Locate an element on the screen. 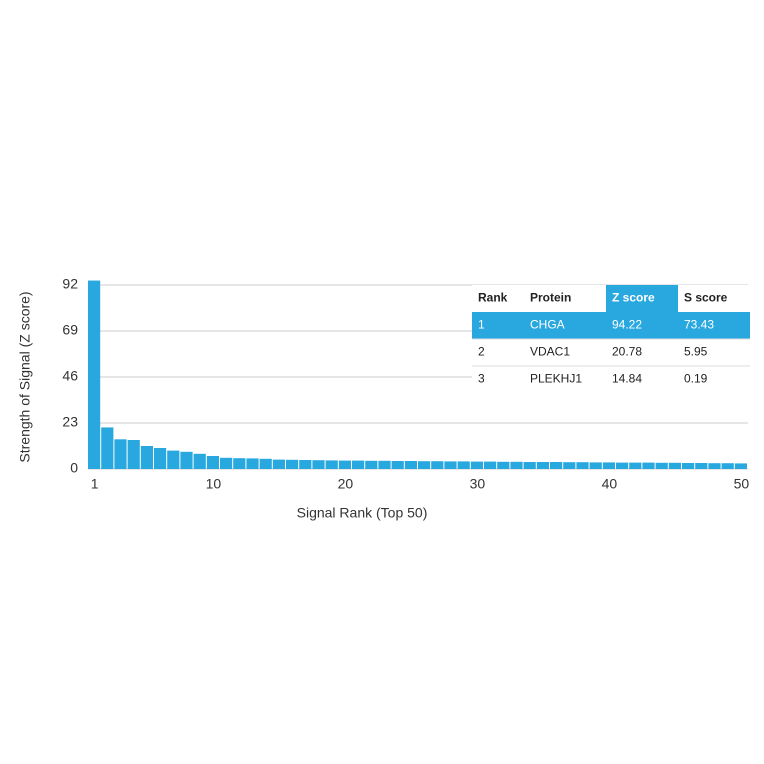 Image resolution: width=764 pixels, height=764 pixels. table-cell: 1 is located at coordinates (481, 325).